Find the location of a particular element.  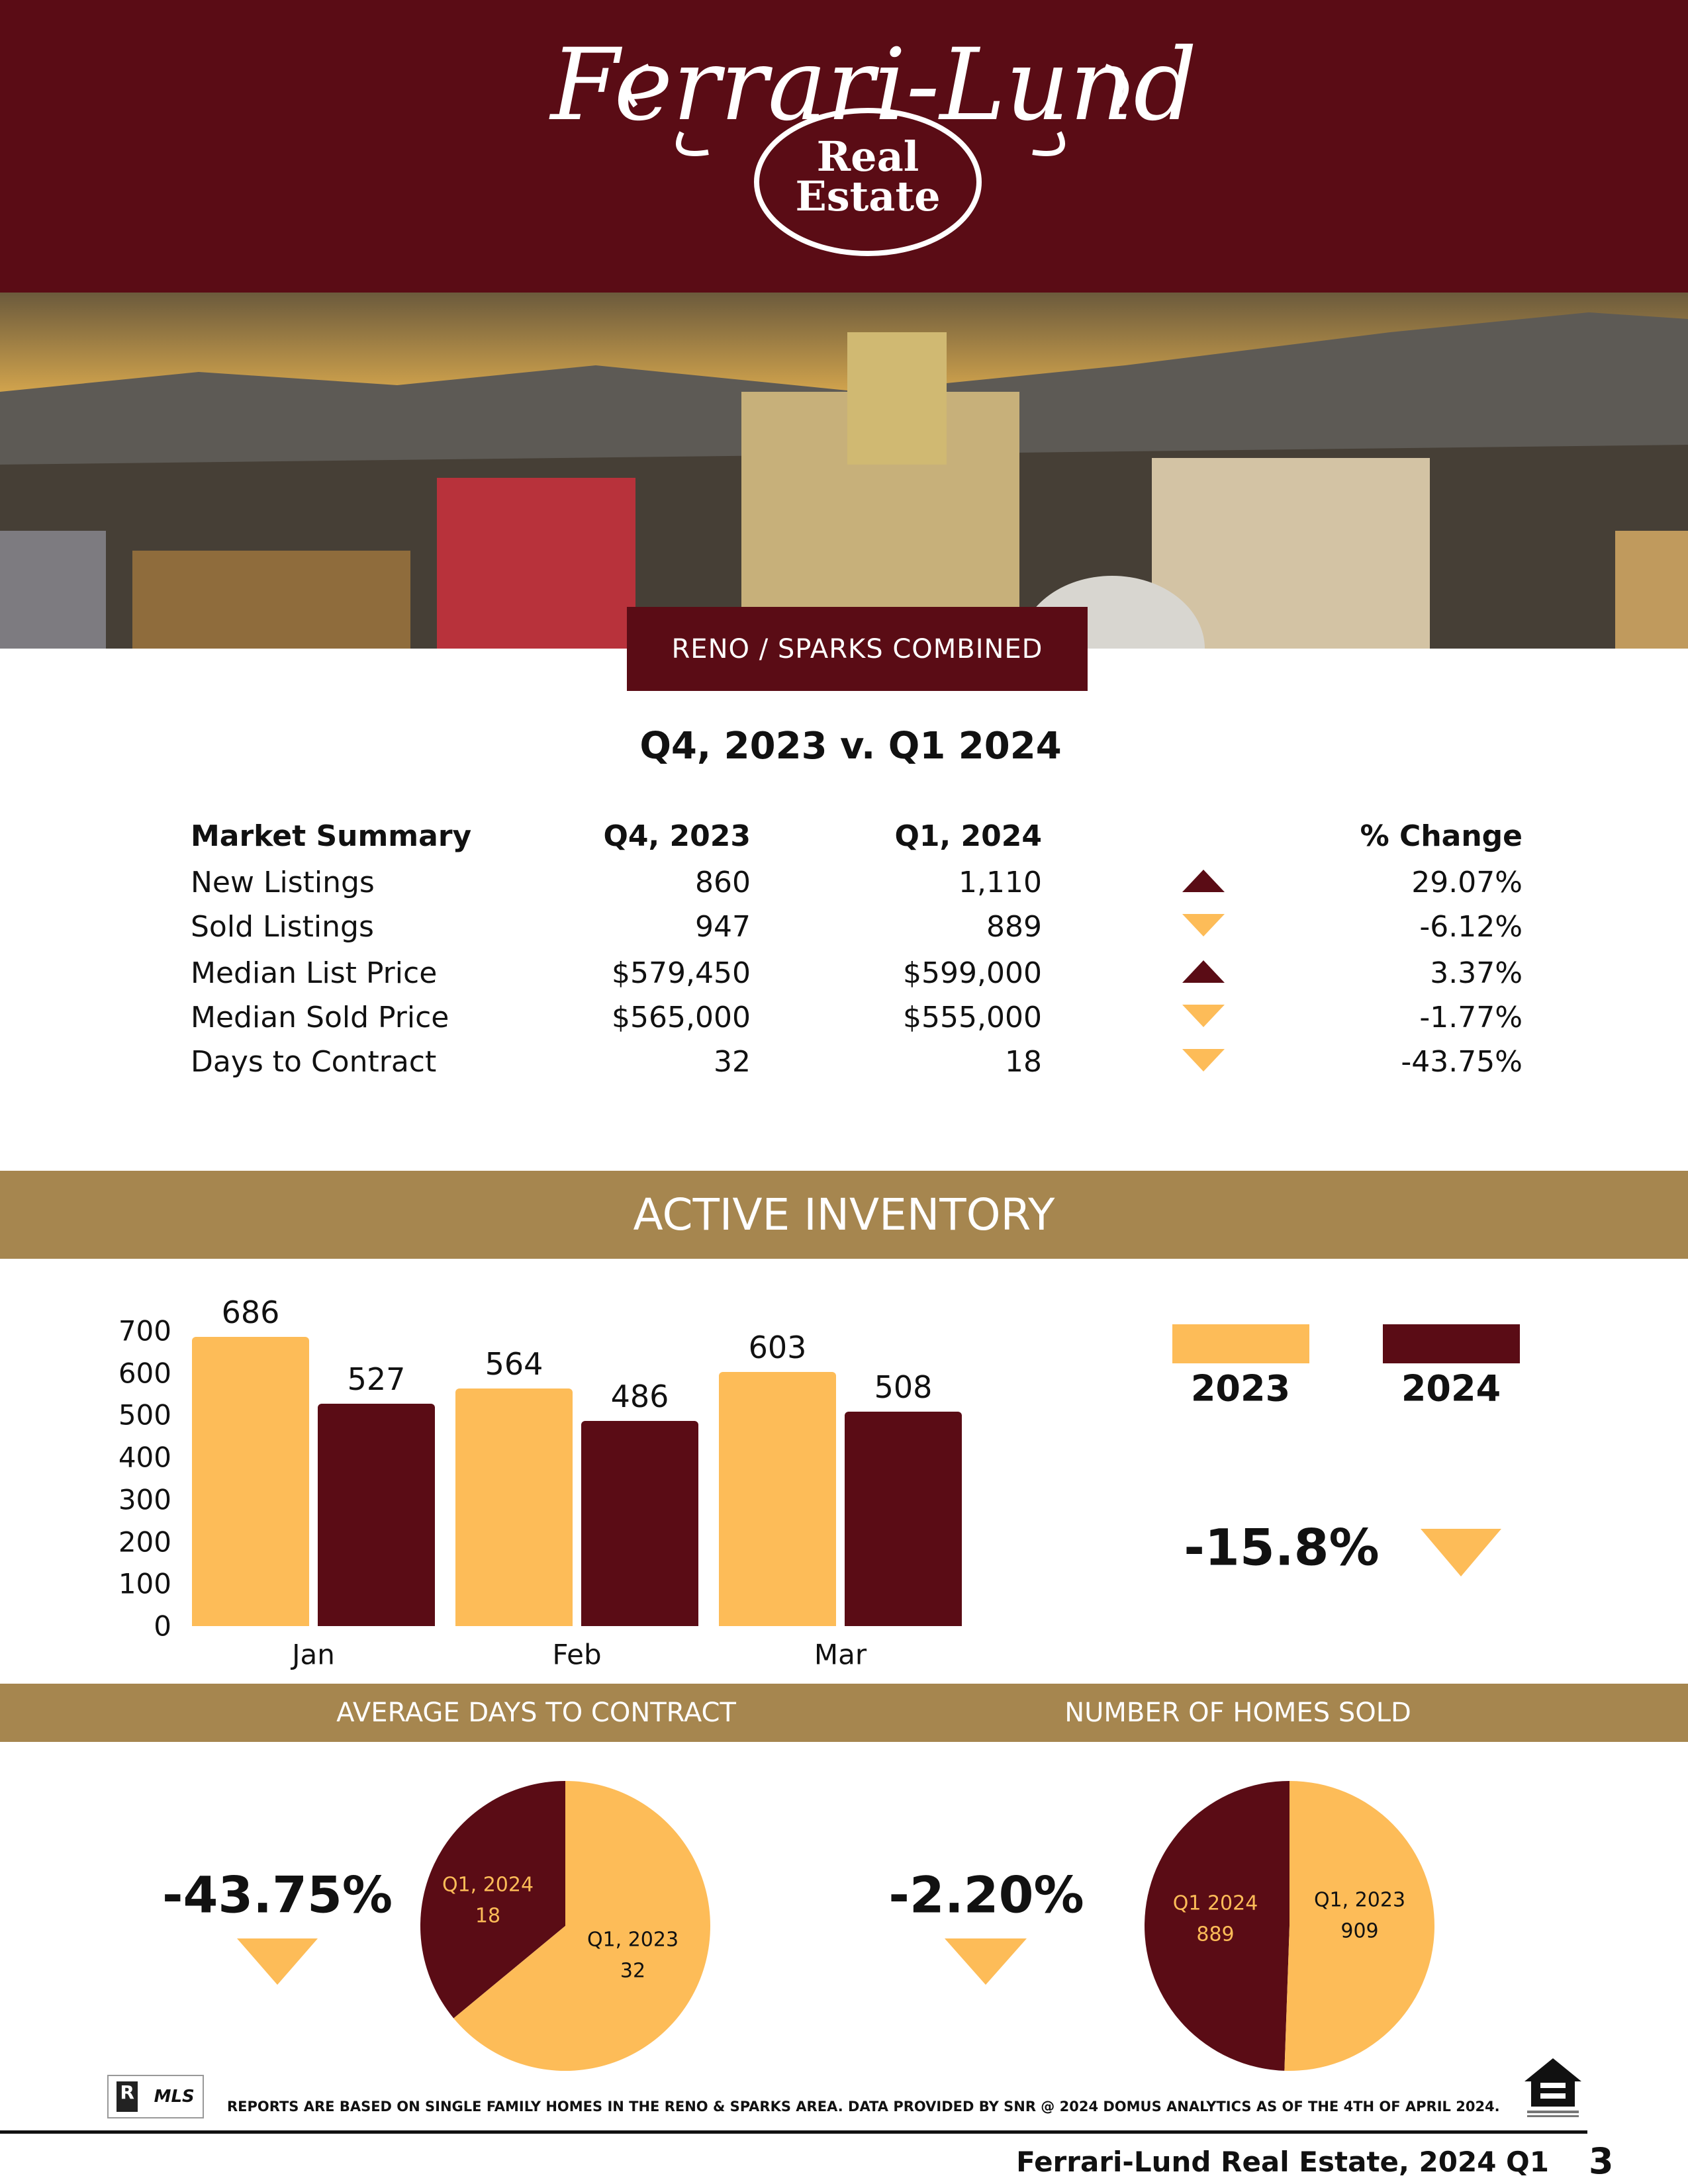

pie-slice-label: Q1 2024 889 is located at coordinates (1215, 1920).